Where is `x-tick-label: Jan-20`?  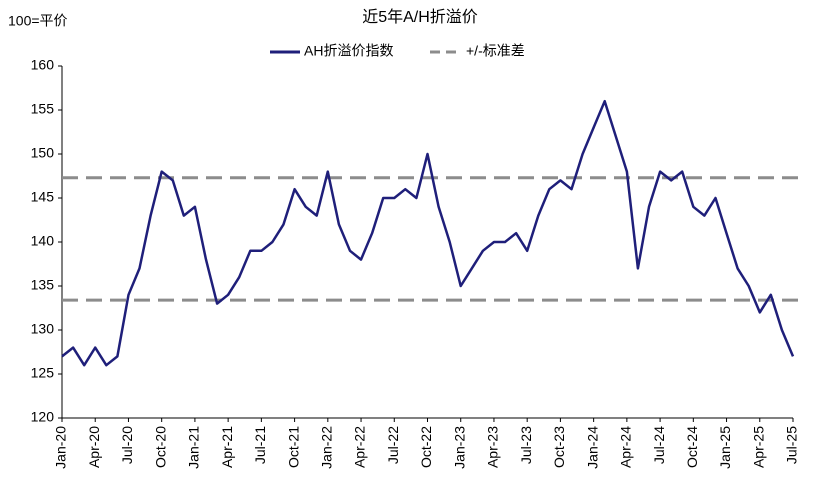 x-tick-label: Jan-20 is located at coordinates (61, 447).